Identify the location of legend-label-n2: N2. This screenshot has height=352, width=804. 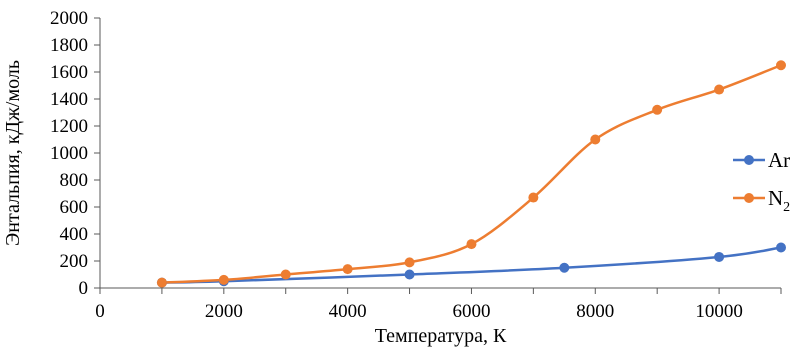
(779, 200).